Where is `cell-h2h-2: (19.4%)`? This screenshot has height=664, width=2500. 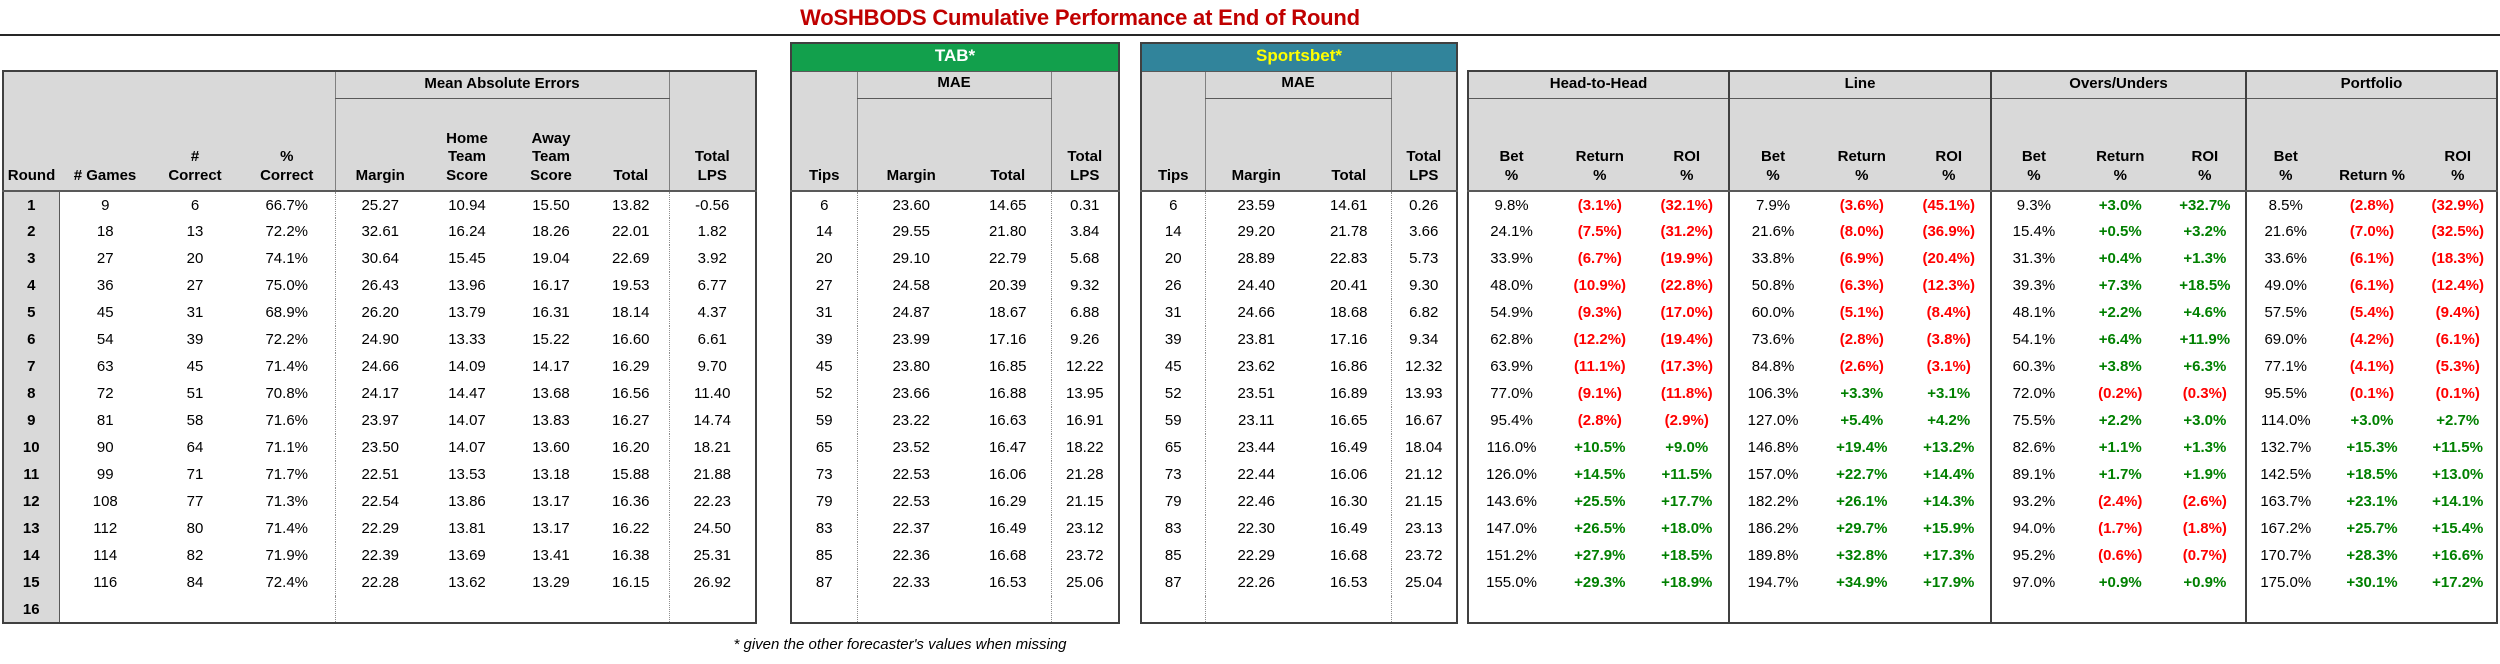 cell-h2h-2: (19.4%) is located at coordinates (1686, 339).